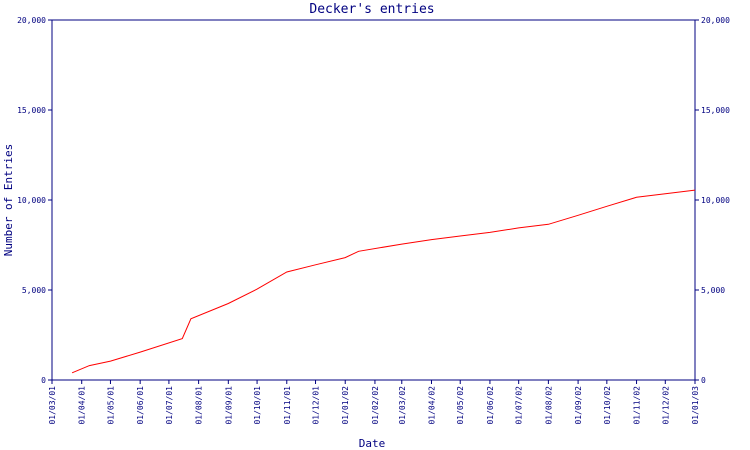 Image resolution: width=750 pixels, height=450 pixels. What do you see at coordinates (31, 20) in the screenshot?
I see `y-tick-label: 20,000` at bounding box center [31, 20].